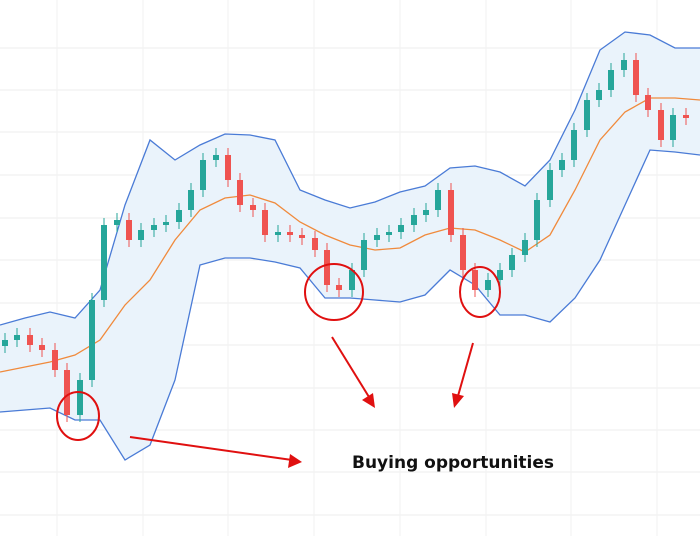 This screenshot has width=700, height=536. Describe the element at coordinates (453, 463) in the screenshot. I see `annotation-text: Buying opportunities` at that location.